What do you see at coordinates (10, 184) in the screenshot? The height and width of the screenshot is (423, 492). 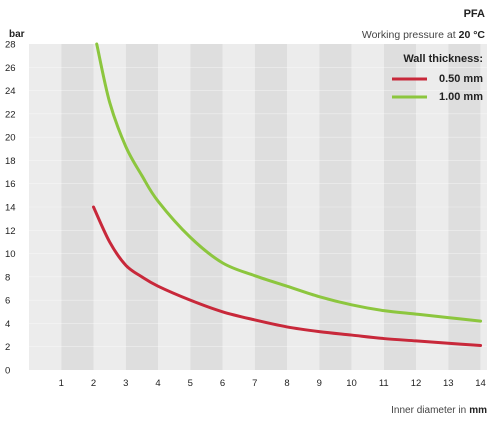 I see `y-tick-label: 16` at bounding box center [10, 184].